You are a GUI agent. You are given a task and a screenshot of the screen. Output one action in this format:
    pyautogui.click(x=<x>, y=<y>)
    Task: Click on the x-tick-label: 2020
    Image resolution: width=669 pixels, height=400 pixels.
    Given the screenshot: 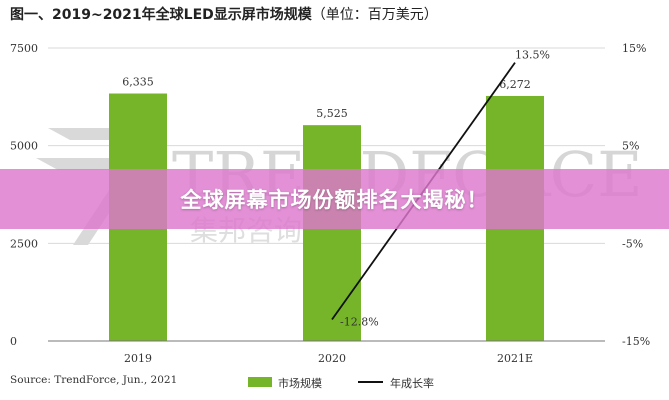 What is the action you would take?
    pyautogui.click(x=332, y=358)
    